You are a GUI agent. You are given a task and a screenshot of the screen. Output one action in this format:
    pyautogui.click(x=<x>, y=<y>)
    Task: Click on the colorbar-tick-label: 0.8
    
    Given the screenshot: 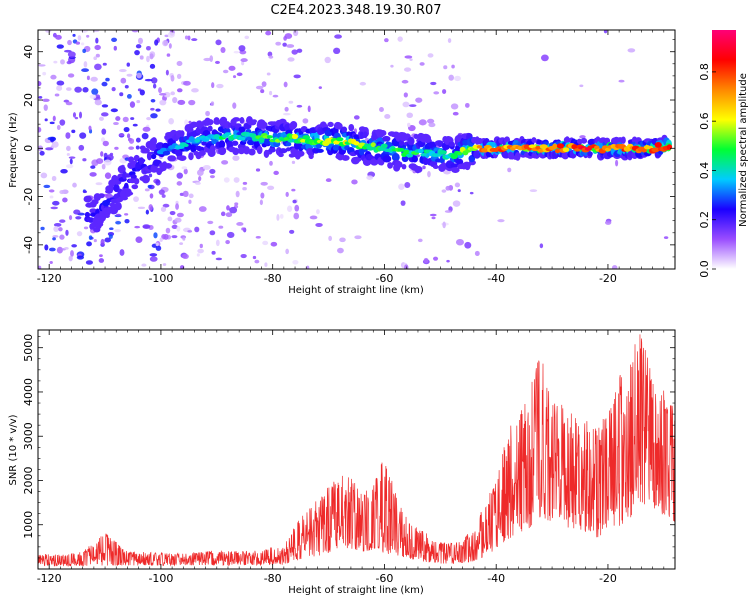 What is the action you would take?
    pyautogui.click(x=704, y=72)
    